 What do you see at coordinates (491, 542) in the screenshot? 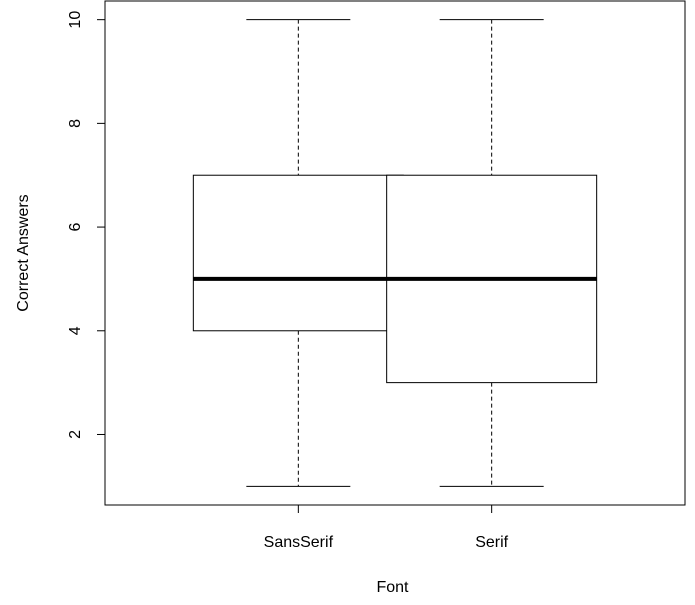
I see `x-tick-label: Serif` at bounding box center [491, 542].